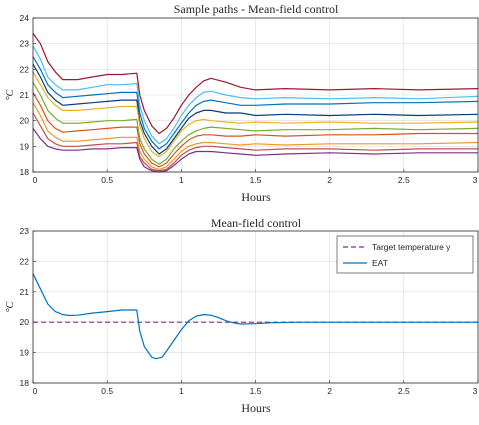 The width and height of the screenshot is (479, 425). I want to click on chart-2-ylabel: °C, so click(10, 306).